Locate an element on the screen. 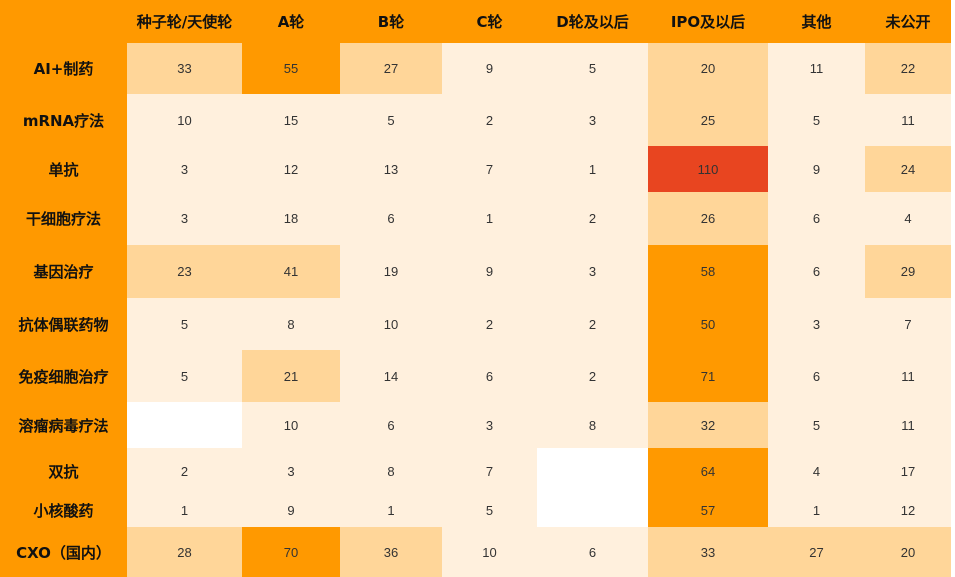 The height and width of the screenshot is (577, 955). column-header-1: A轮 is located at coordinates (291, 21).